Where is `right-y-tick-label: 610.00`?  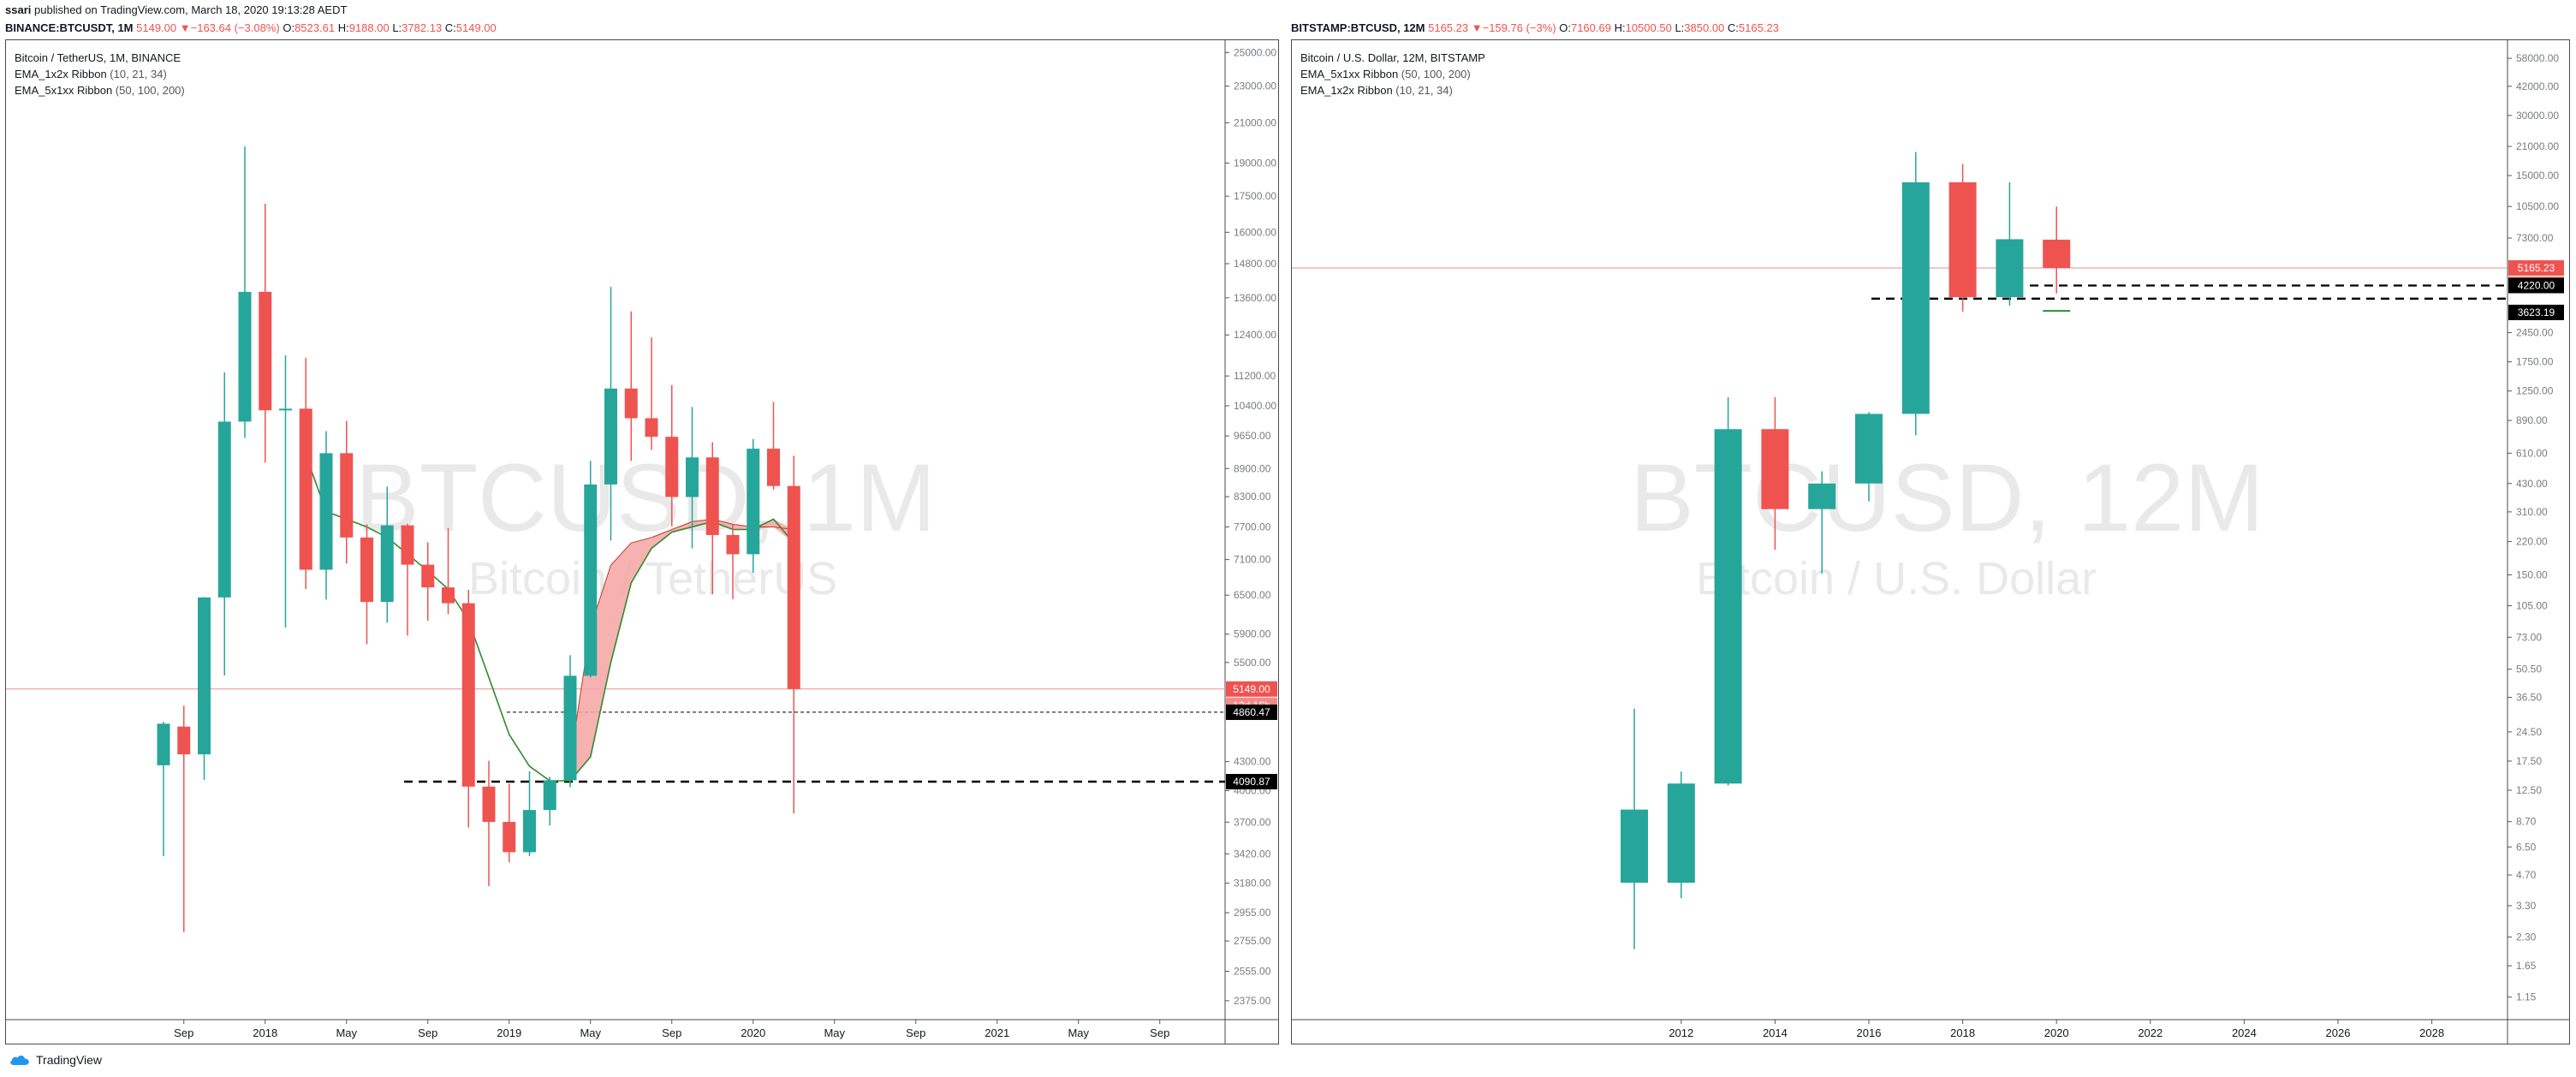
right-y-tick-label: 610.00 is located at coordinates (2532, 453).